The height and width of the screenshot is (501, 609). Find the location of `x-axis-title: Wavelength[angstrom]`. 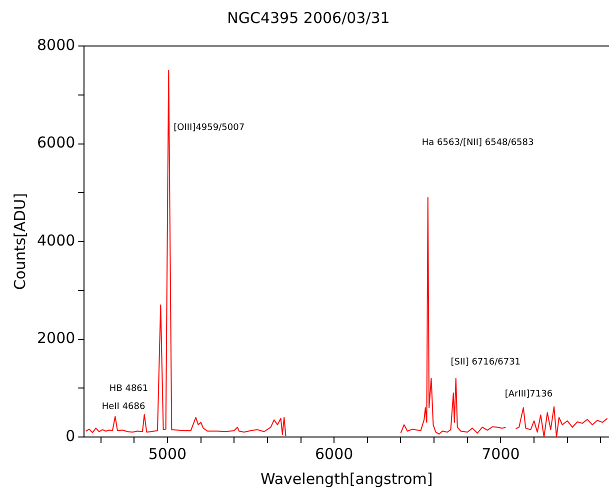

x-axis-title: Wavelength[angstrom] is located at coordinates (346, 479).